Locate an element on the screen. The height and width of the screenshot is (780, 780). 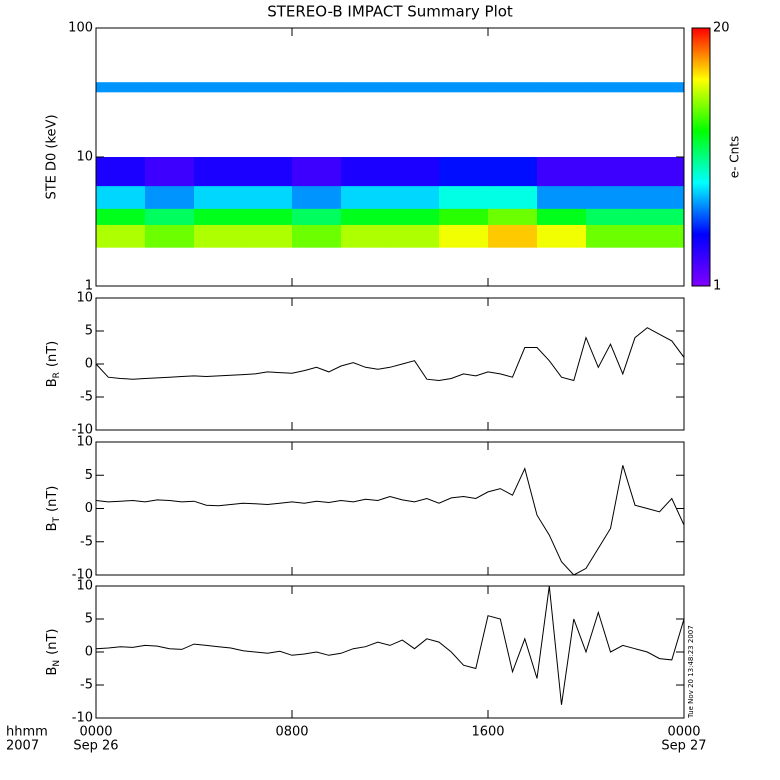
y-tick-label: 1 is located at coordinates (89, 286).